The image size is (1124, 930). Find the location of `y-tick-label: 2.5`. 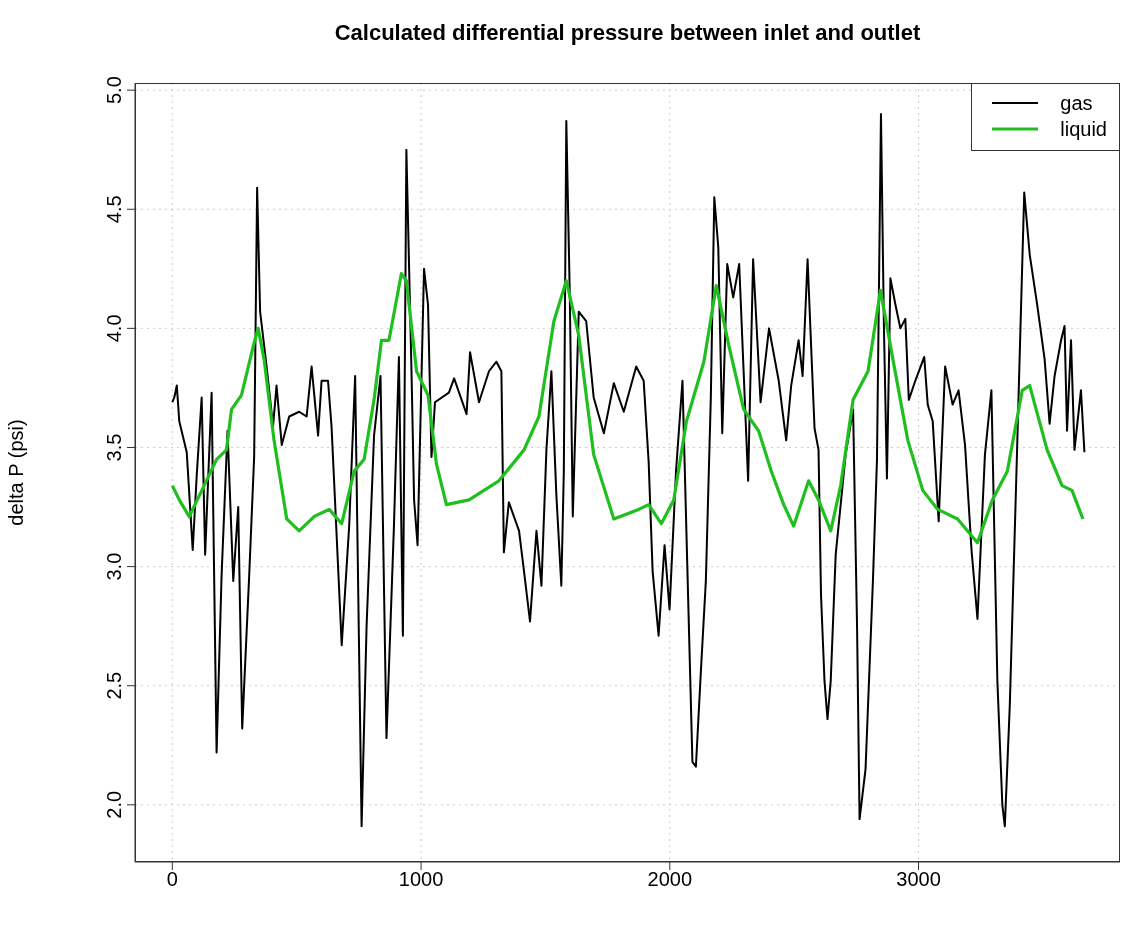

y-tick-label: 2.5 is located at coordinates (114, 685).